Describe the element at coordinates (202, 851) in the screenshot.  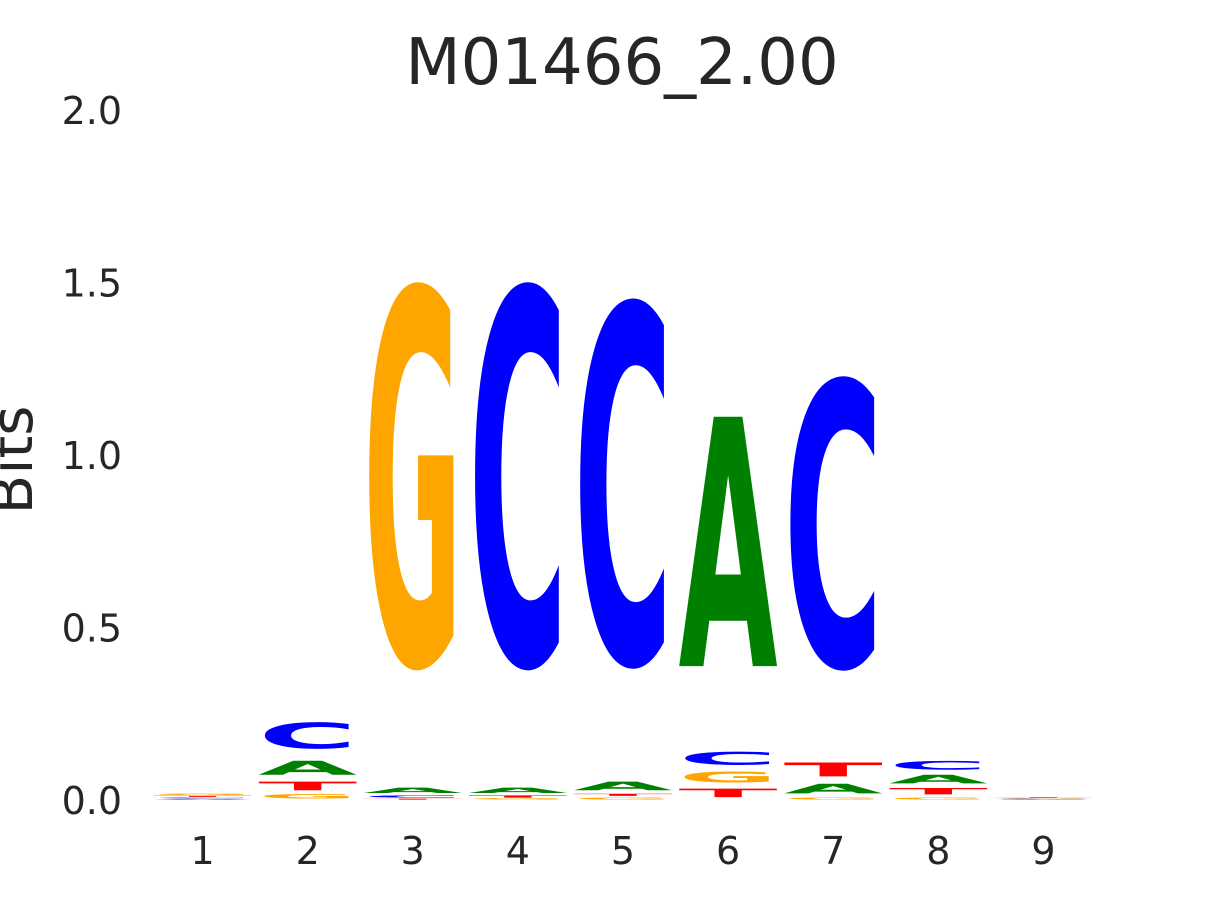
I see `x-tick-label: 1` at that location.